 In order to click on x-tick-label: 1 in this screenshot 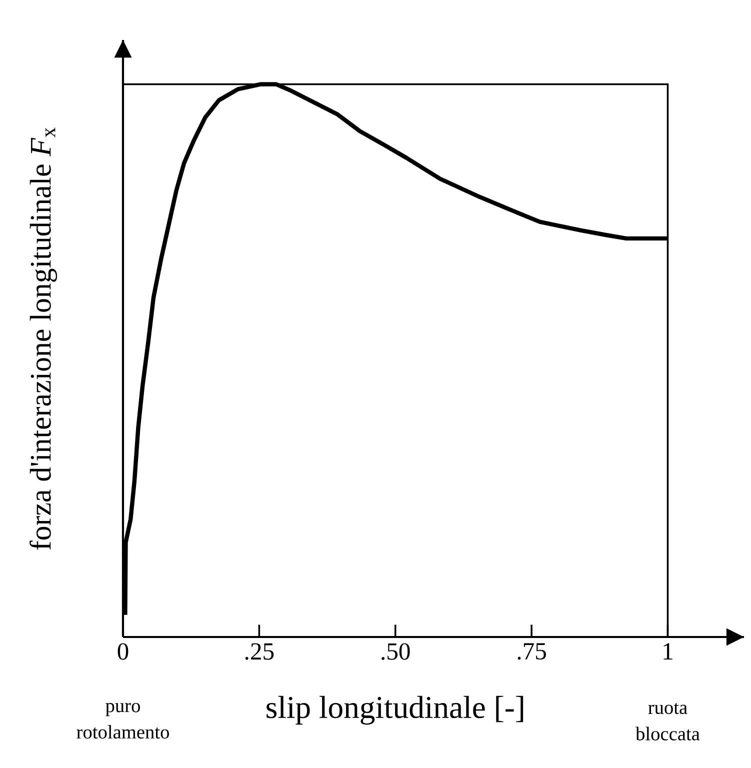, I will do `click(668, 651)`.